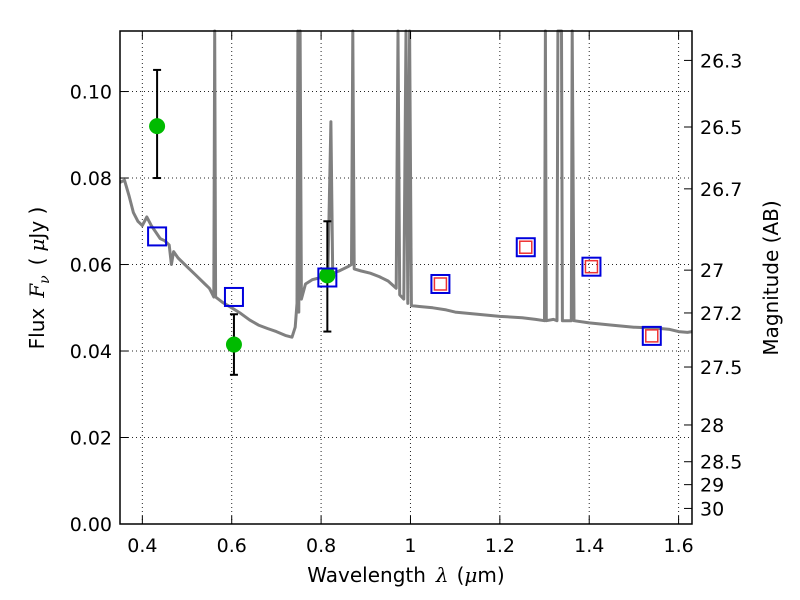 This screenshot has width=800, height=600. What do you see at coordinates (721, 128) in the screenshot?
I see `y2-tick-label: 26.5` at bounding box center [721, 128].